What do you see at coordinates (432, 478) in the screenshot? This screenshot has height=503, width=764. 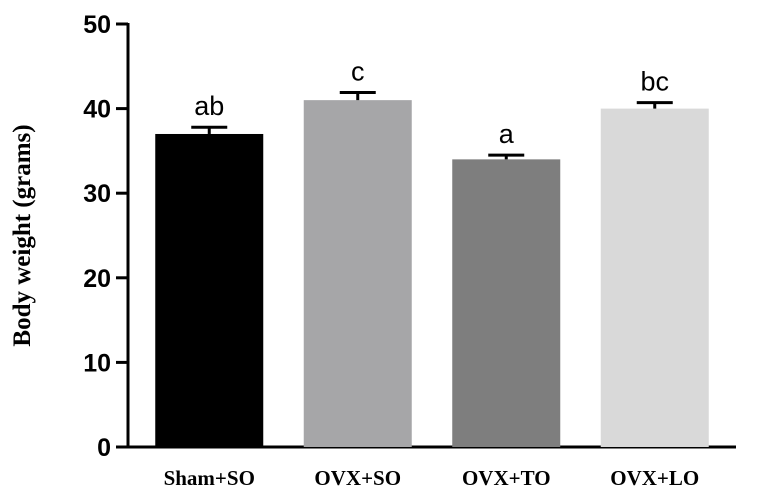 I see `x-axis-labels: Sham+SO OVX+SO OVX+TO OVX+LO` at bounding box center [432, 478].